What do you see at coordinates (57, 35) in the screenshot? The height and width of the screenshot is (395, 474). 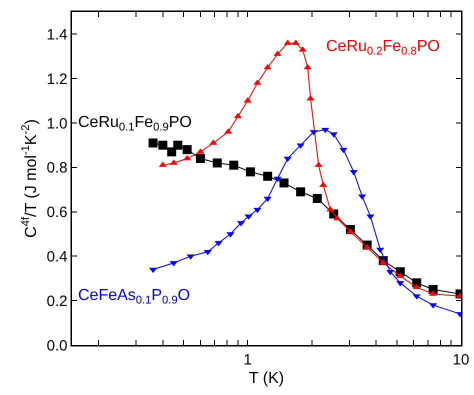 I see `y-tick-label: 1.4` at bounding box center [57, 35].